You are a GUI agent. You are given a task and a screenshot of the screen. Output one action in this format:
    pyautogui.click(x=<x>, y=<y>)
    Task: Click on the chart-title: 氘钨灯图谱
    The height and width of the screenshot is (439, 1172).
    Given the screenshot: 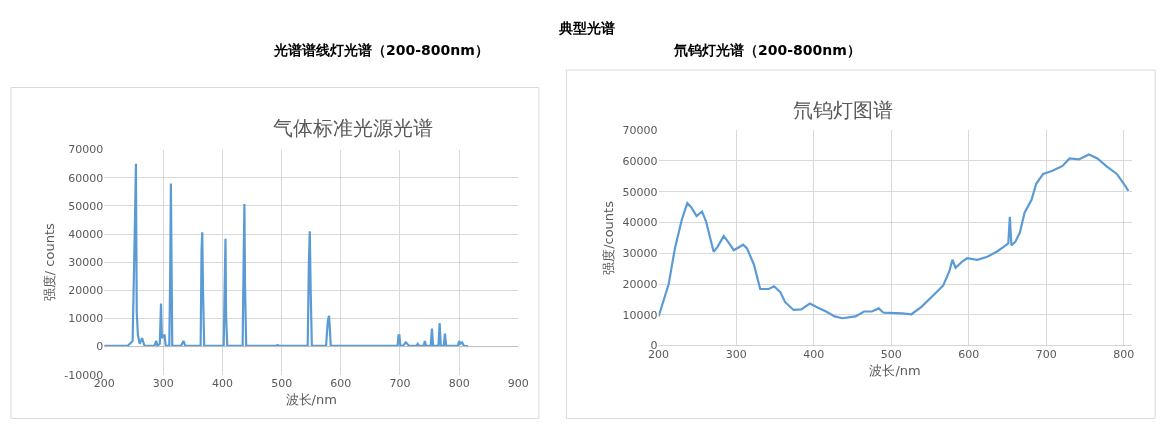 What is the action you would take?
    pyautogui.click(x=843, y=110)
    